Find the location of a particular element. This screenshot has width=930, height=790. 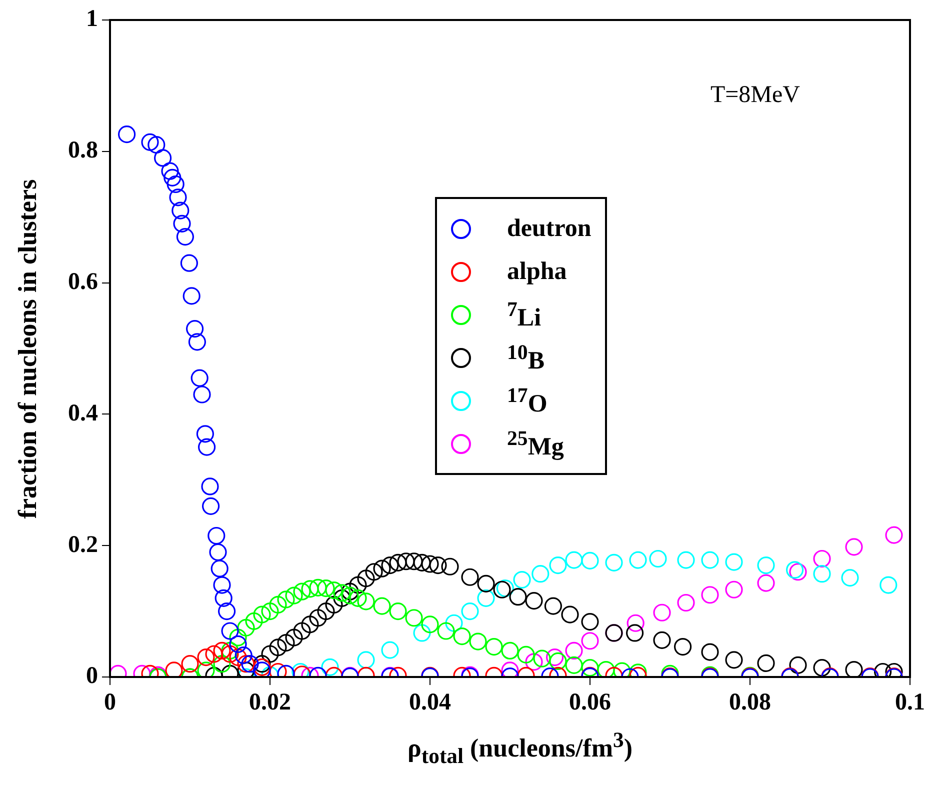

y-tick-label: 1 is located at coordinates (92, 19).